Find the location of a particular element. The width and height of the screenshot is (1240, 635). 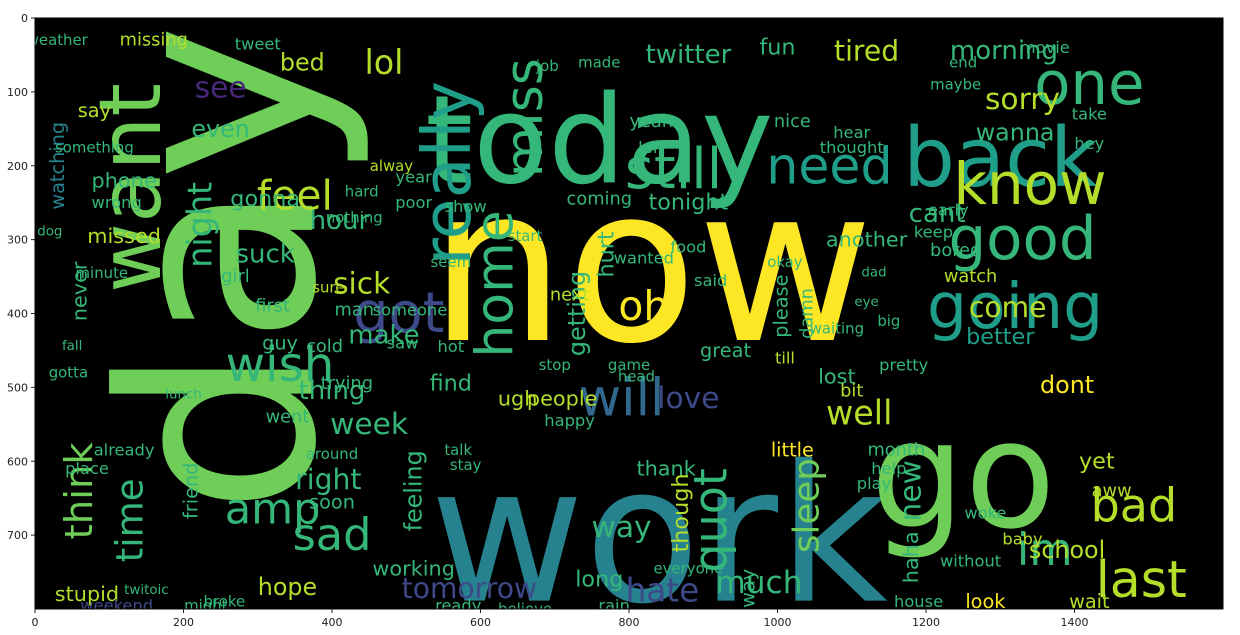

cloud-word-working: working is located at coordinates (413, 568).